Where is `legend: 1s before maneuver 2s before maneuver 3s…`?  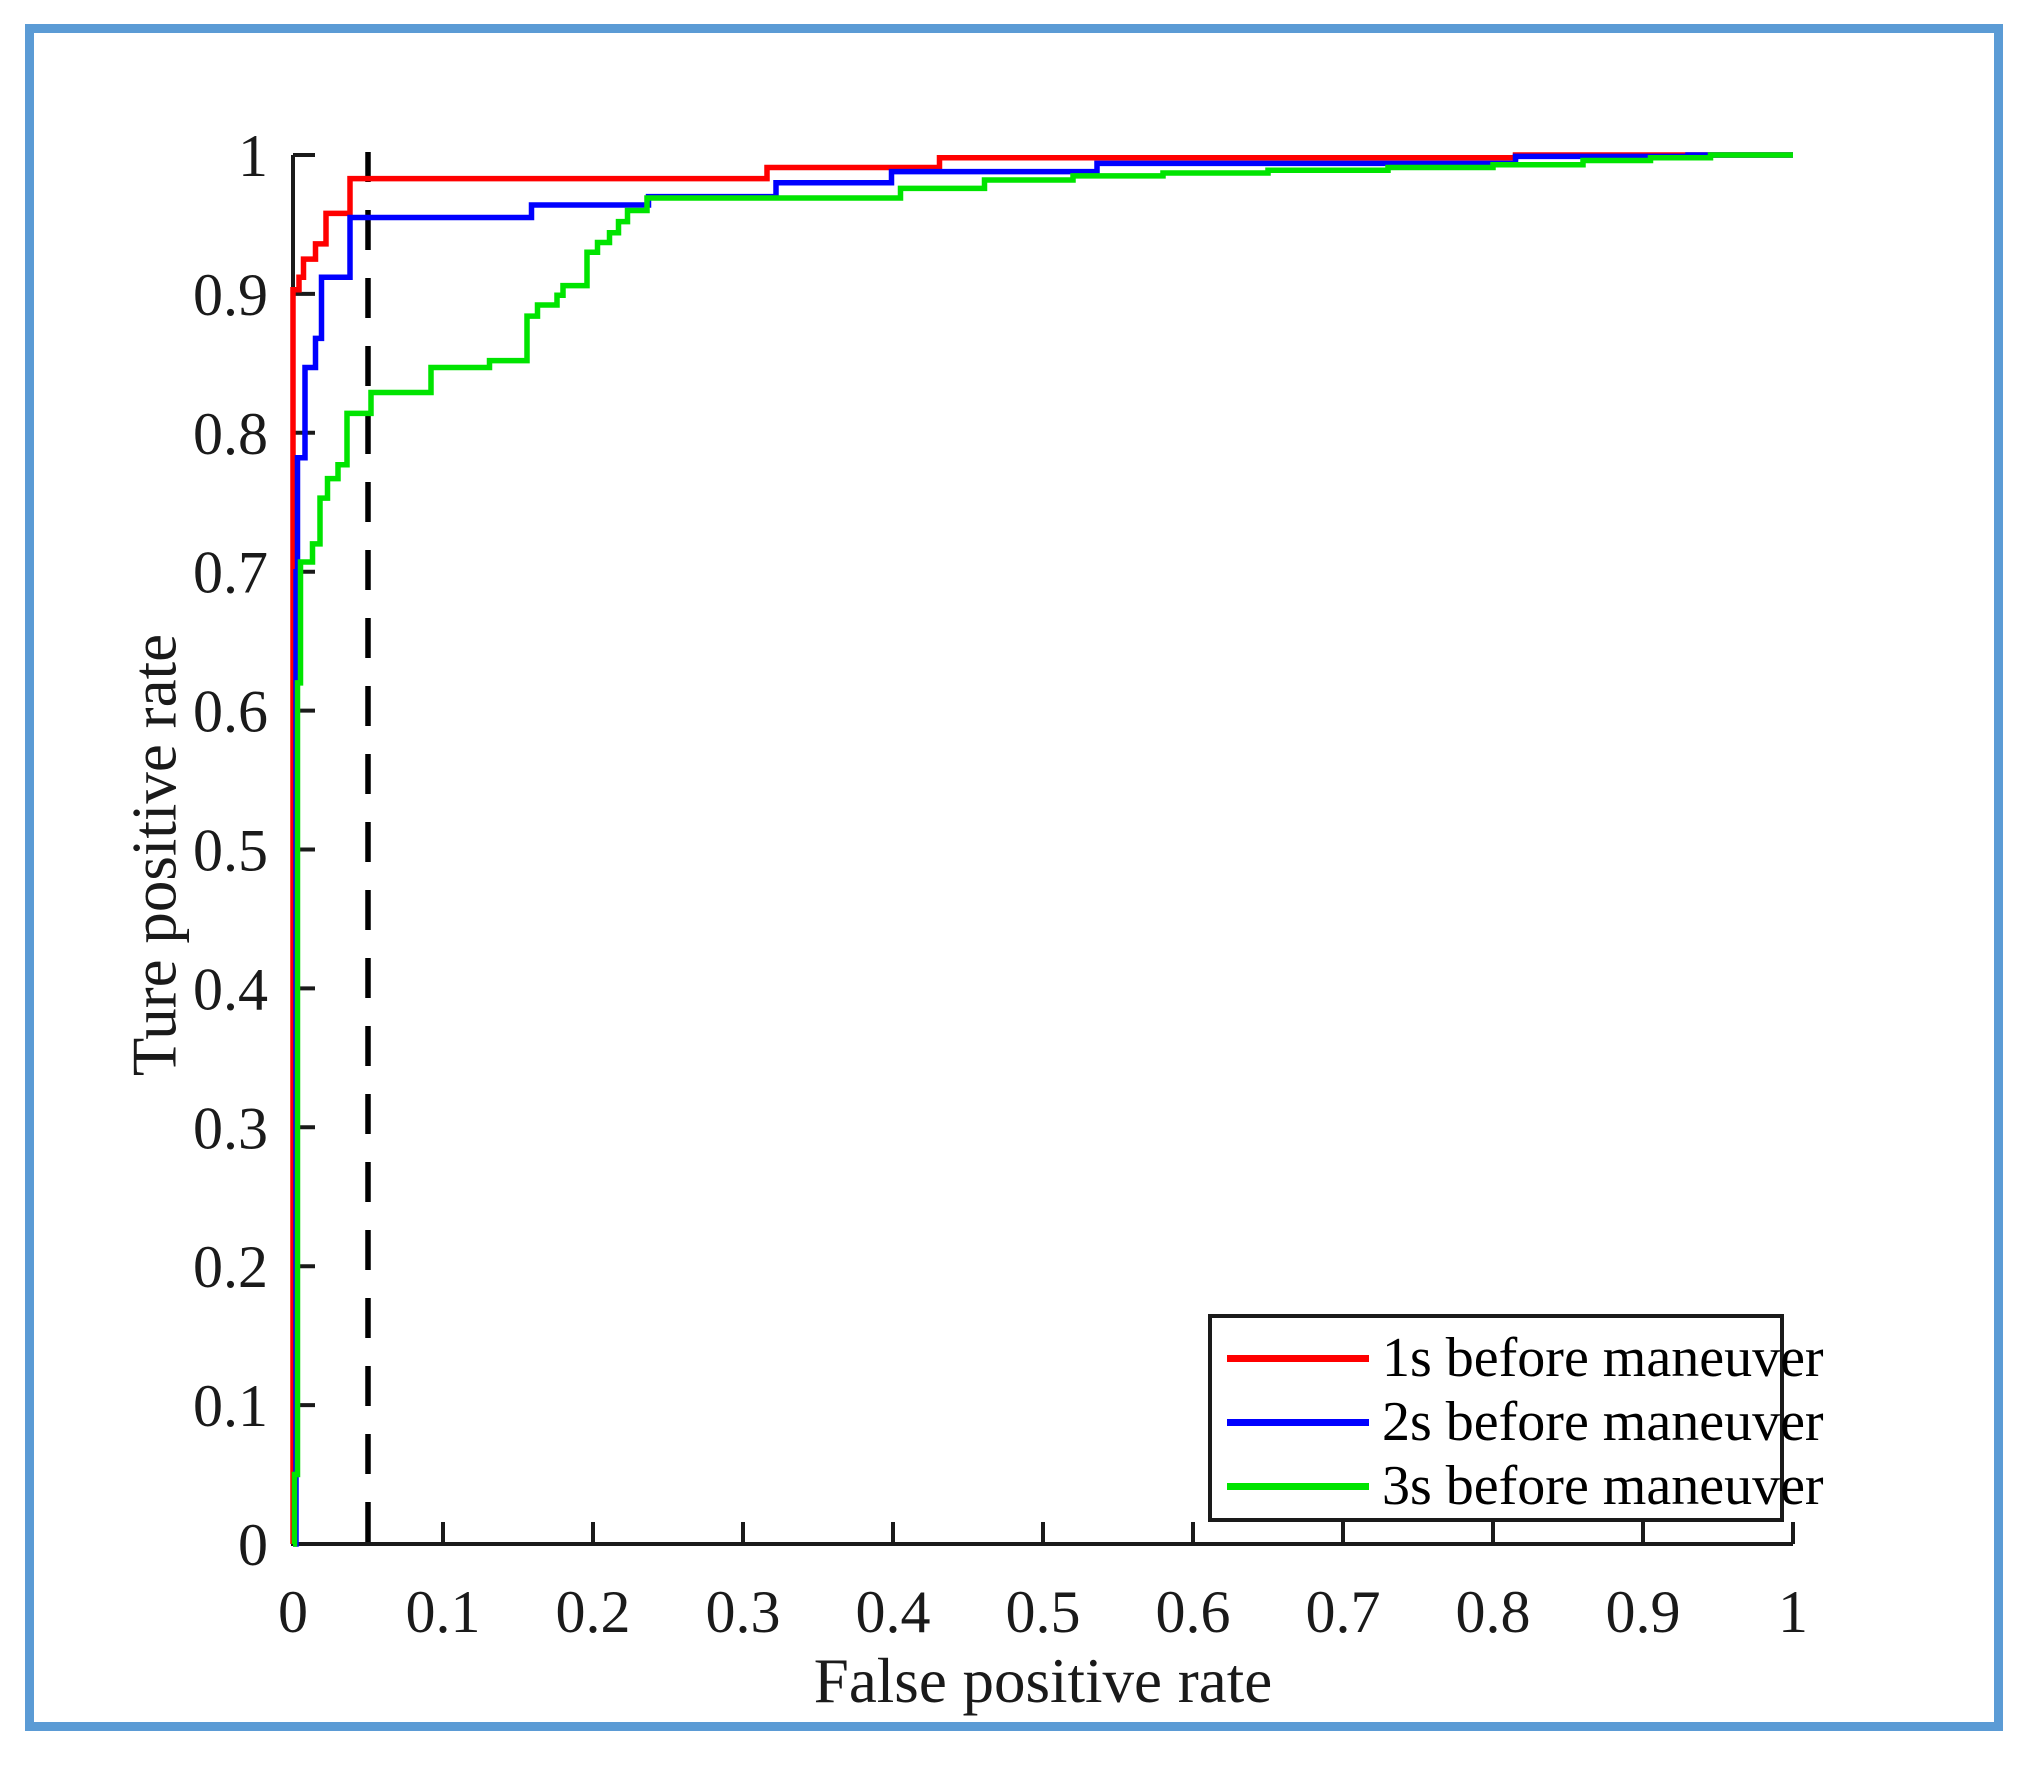
legend: 1s before maneuver 2s before maneuver 3s… is located at coordinates (1516, 1418).